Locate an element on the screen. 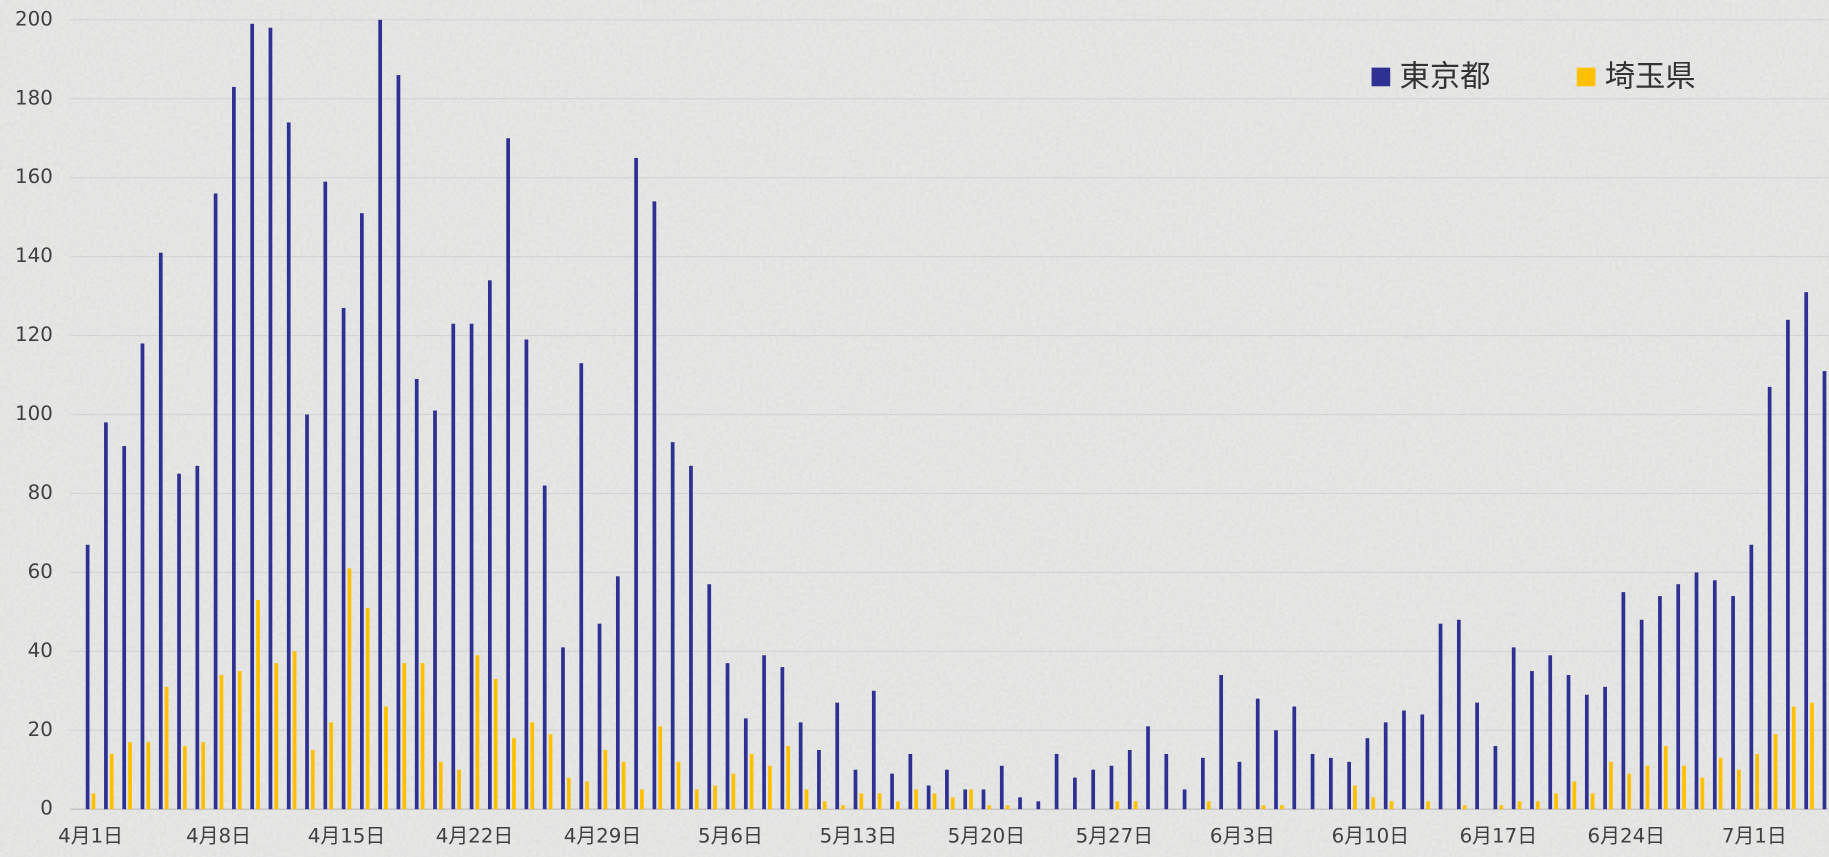  y-tick-label: 60 is located at coordinates (40, 571).